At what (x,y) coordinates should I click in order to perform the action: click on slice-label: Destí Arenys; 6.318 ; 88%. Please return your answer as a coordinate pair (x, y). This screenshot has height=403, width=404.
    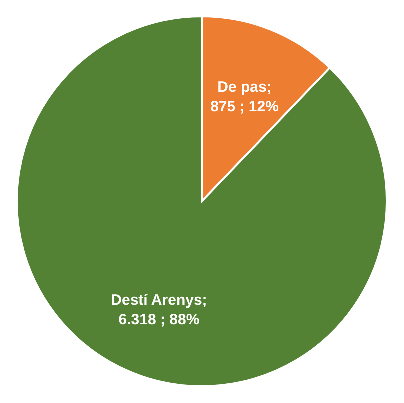
    Looking at the image, I should click on (159, 310).